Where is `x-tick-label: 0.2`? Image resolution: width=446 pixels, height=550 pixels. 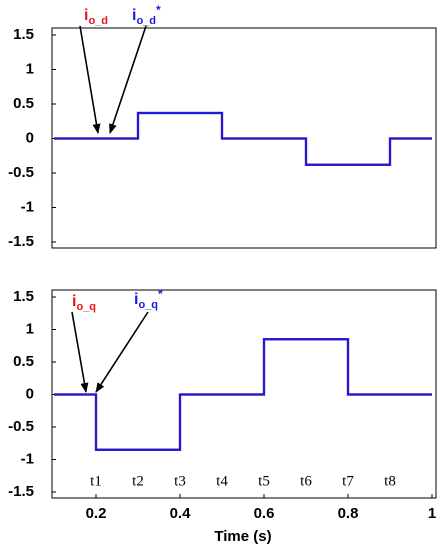 x-tick-label: 0.2 is located at coordinates (96, 513).